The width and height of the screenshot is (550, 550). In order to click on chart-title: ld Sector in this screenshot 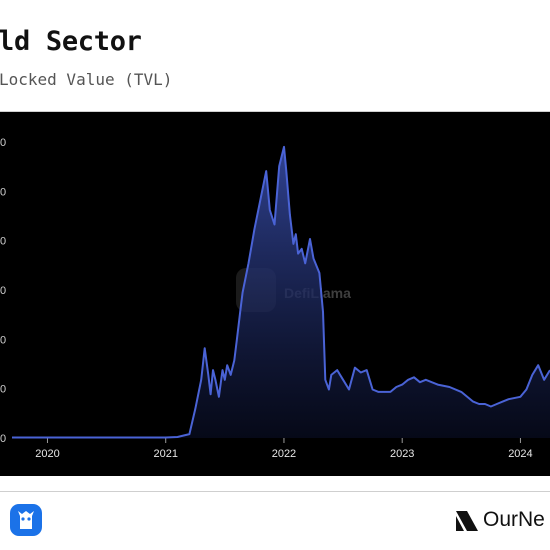, I will do `click(71, 41)`.